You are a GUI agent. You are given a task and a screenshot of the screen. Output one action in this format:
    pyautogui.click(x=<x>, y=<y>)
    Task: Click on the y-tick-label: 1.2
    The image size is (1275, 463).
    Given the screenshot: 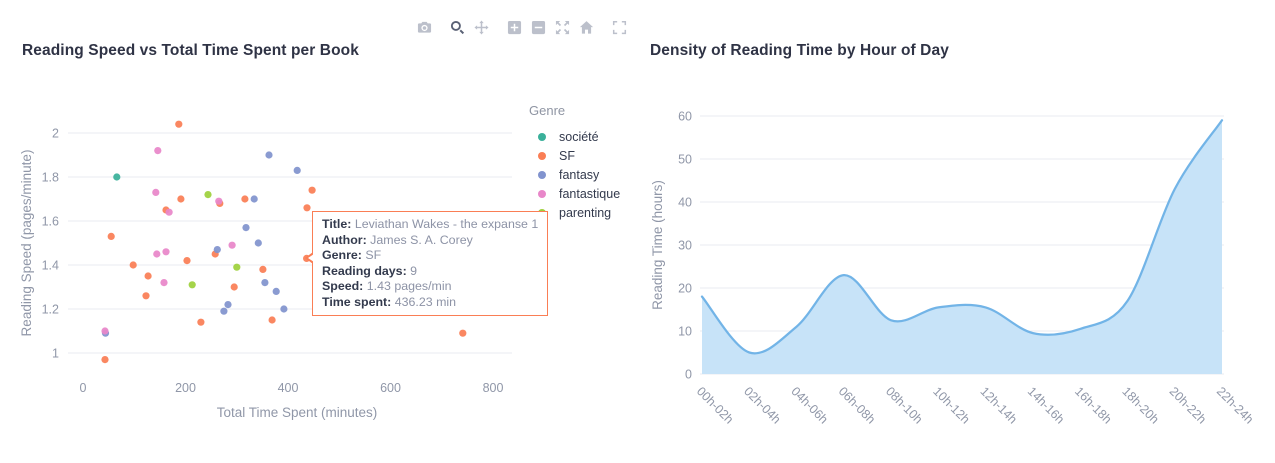 What is the action you would take?
    pyautogui.click(x=50, y=310)
    